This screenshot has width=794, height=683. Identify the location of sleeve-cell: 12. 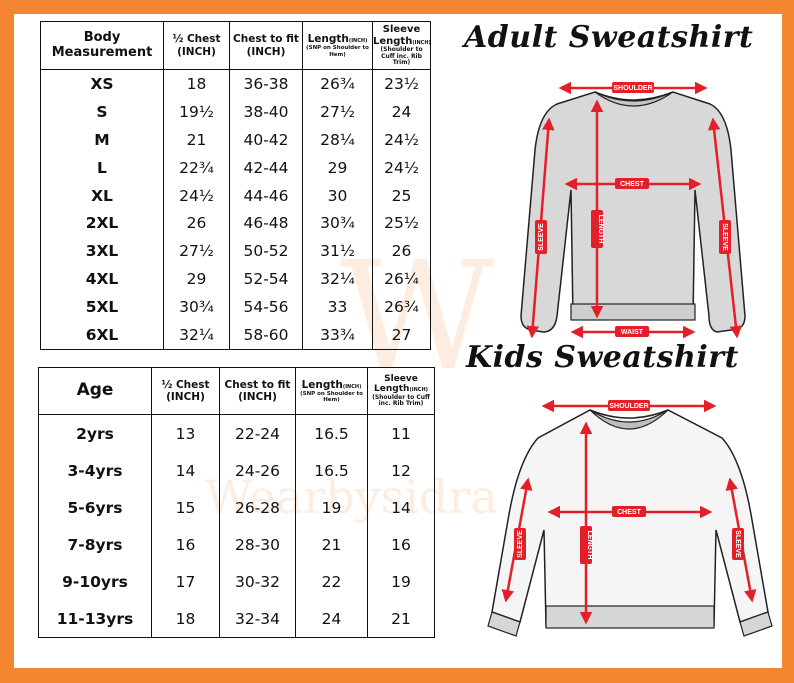
(401, 470).